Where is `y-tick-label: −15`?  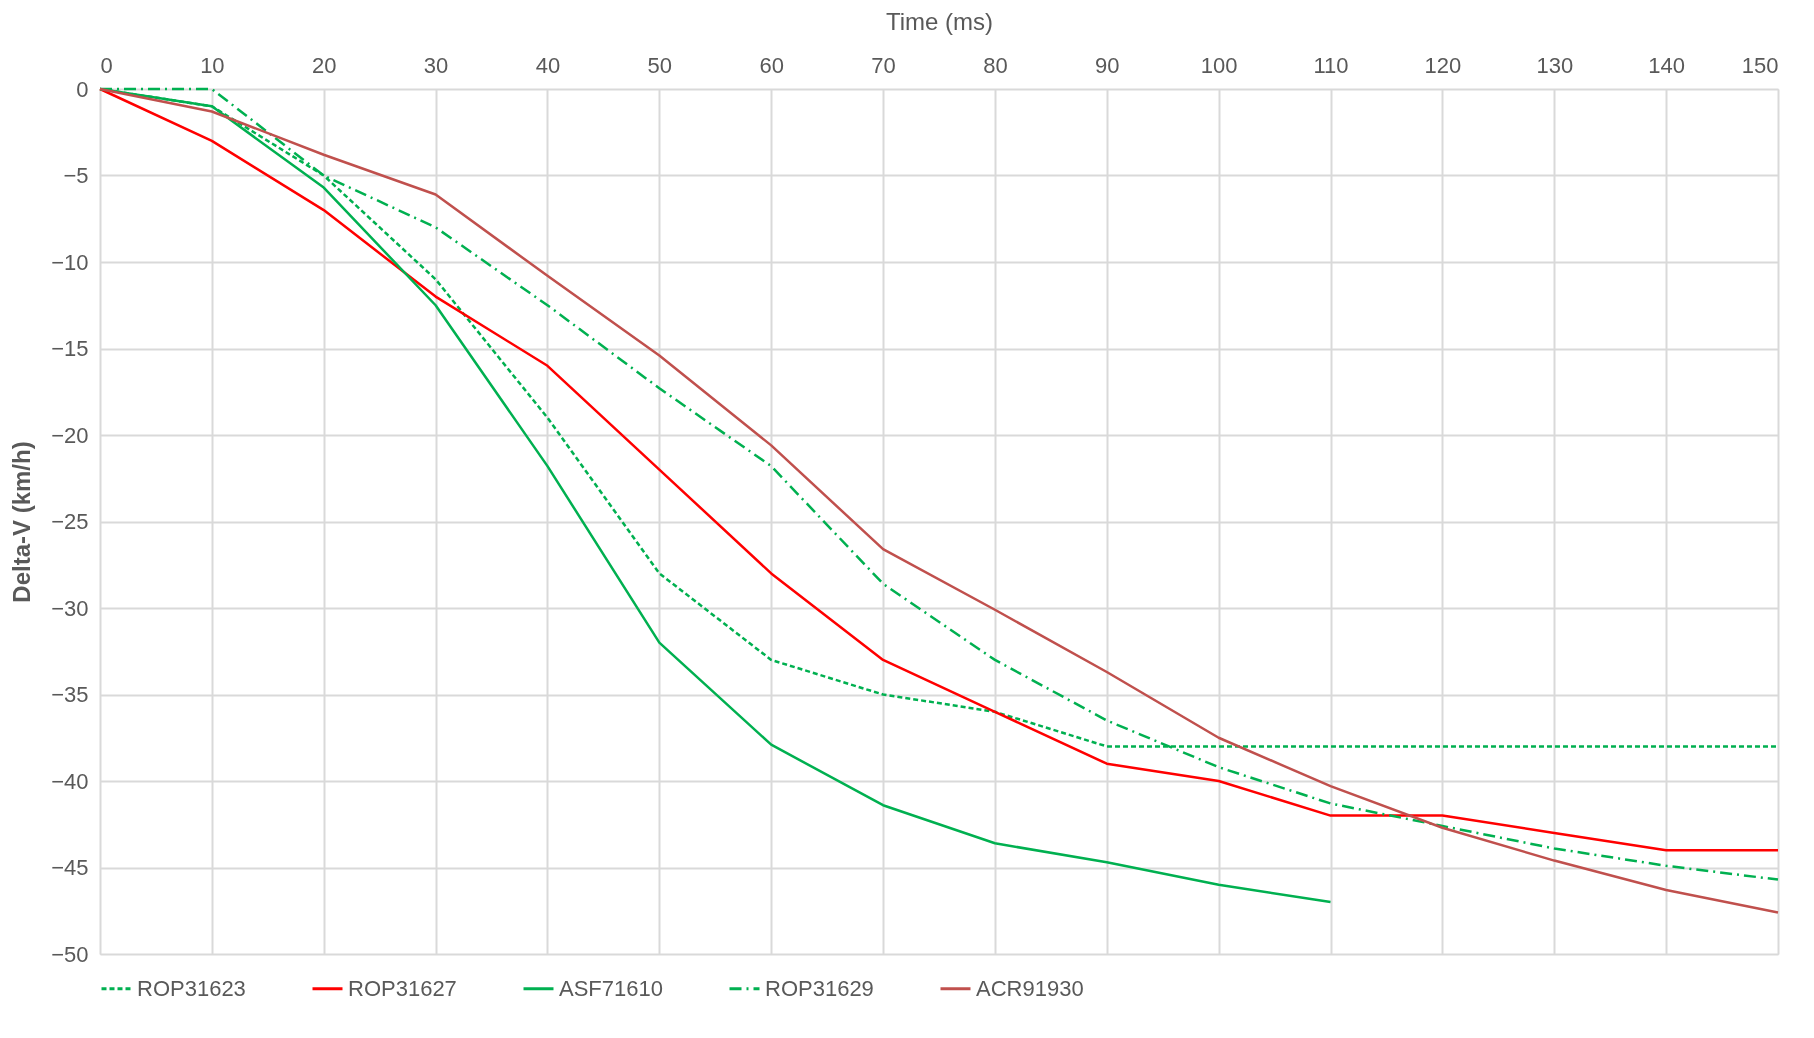
y-tick-label: −15 is located at coordinates (70, 348).